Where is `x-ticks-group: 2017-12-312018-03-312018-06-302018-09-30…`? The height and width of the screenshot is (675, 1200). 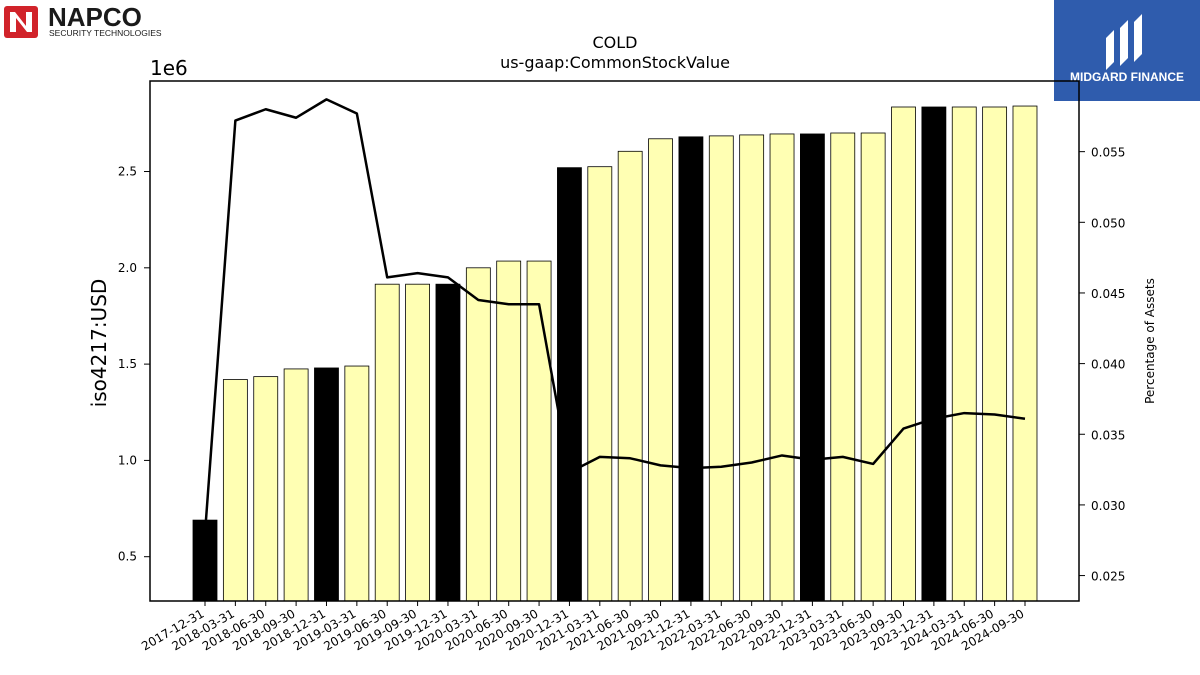
x-ticks-group: 2017-12-312018-03-312018-06-302018-09-30… is located at coordinates (582, 627).